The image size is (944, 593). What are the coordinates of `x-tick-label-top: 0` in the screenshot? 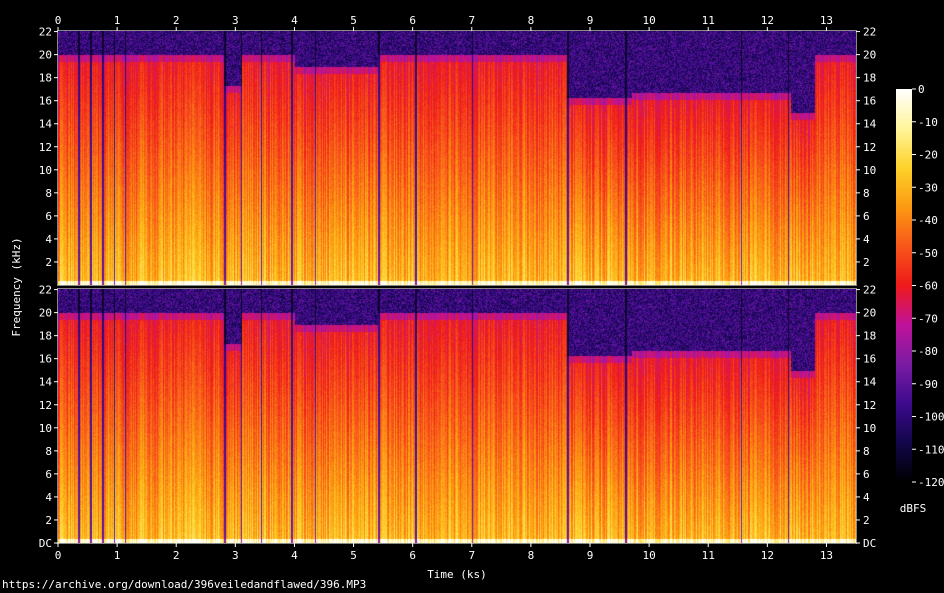 It's located at (58, 20).